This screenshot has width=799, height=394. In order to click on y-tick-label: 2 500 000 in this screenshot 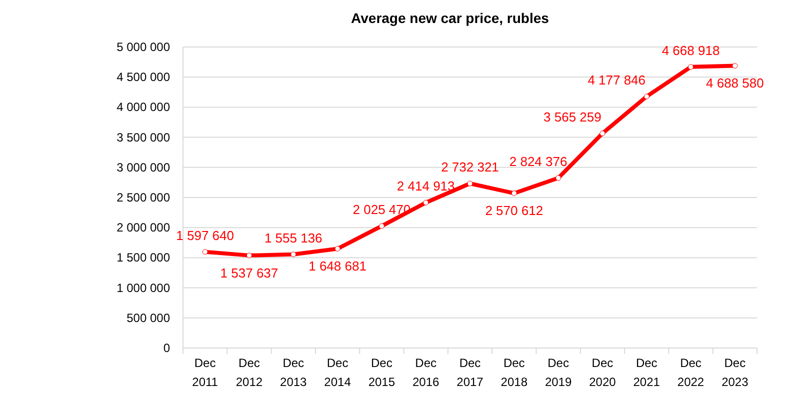, I will do `click(143, 197)`.